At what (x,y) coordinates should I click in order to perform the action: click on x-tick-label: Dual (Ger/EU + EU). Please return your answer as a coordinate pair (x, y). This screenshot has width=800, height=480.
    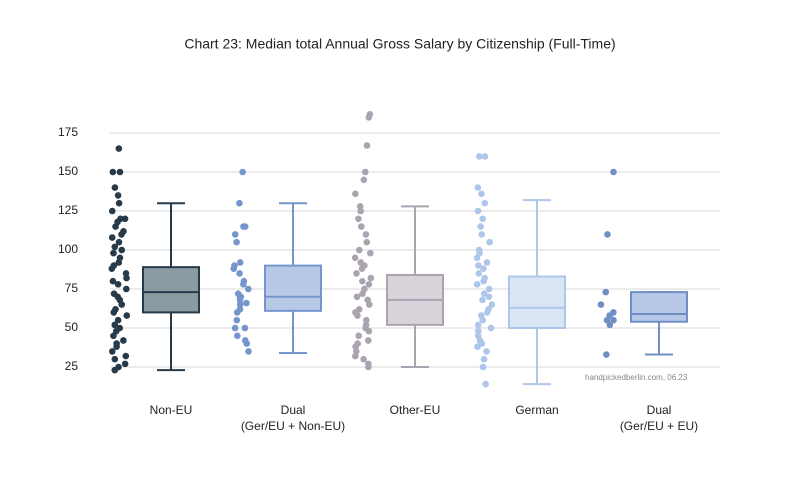
    Looking at the image, I should click on (659, 418).